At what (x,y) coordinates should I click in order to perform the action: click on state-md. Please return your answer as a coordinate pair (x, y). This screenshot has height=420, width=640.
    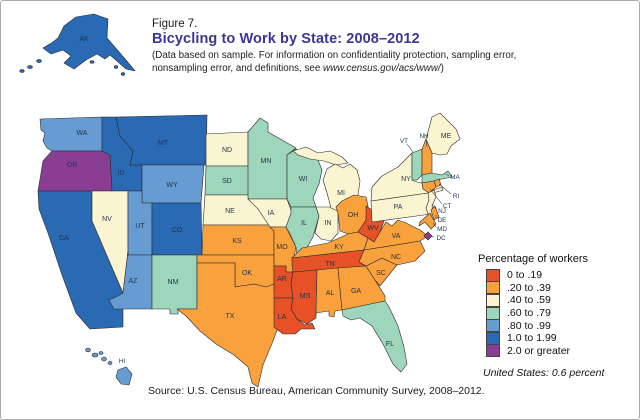
    Looking at the image, I should click on (427, 221).